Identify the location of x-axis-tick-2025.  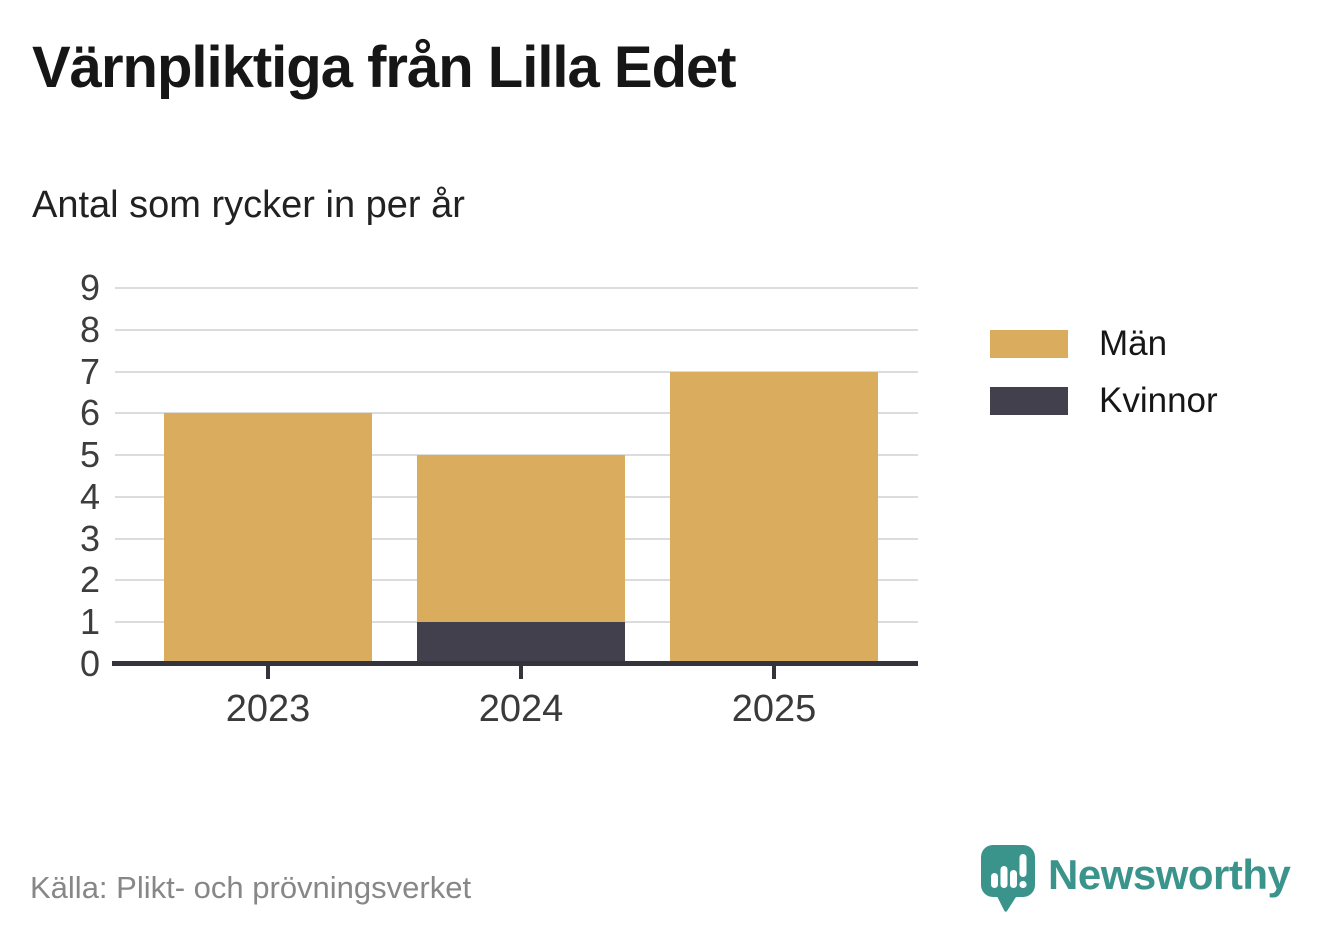
(774, 672).